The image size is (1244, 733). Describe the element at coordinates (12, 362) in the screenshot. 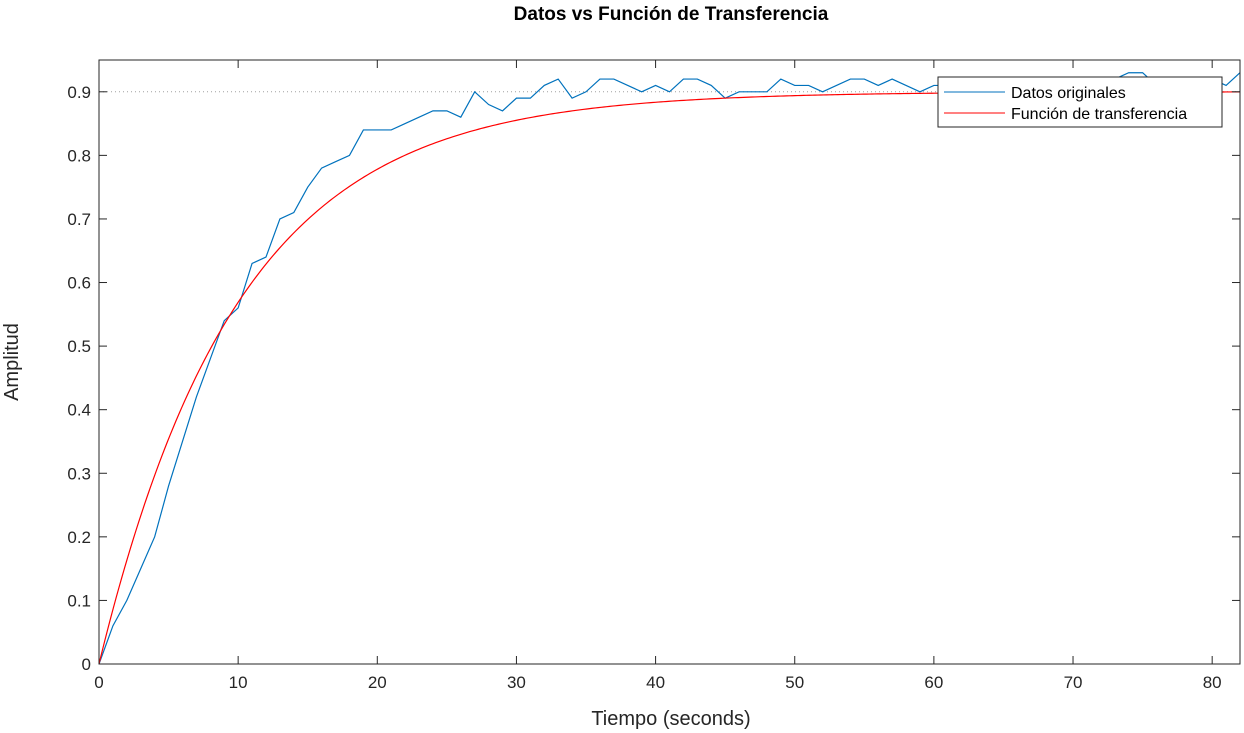

I see `y-axis-label: Amplitud` at that location.